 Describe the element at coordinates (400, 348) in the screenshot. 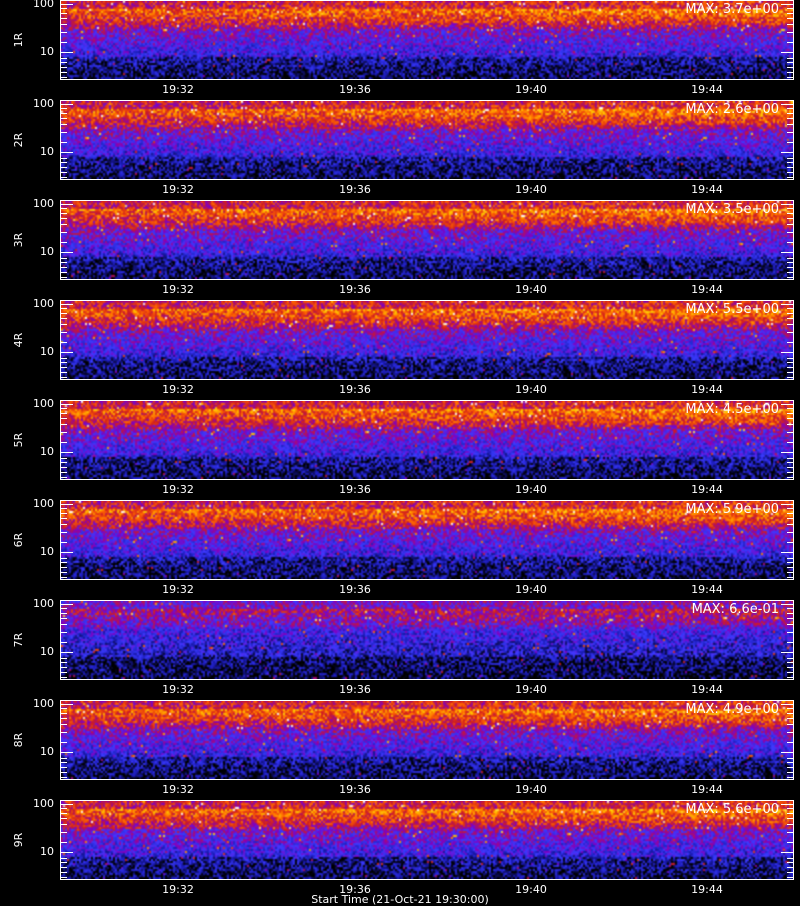

I see `panel-4r: MAX: 5.5e+00 4R 100 10 19:32 19:36 19:40 19:44` at that location.